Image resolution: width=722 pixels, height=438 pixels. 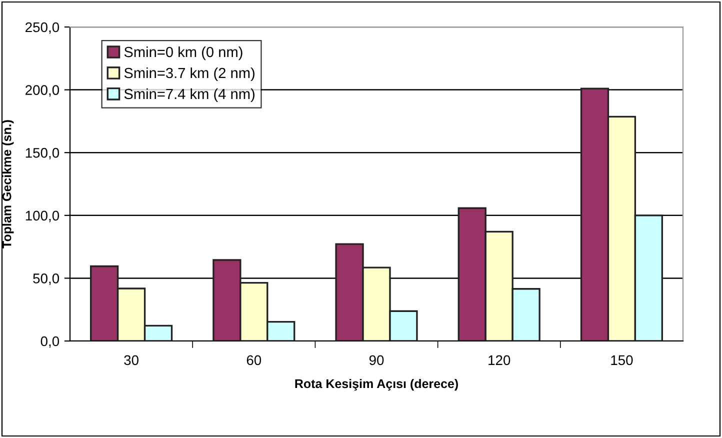 What do you see at coordinates (376, 360) in the screenshot?
I see `x-tick-label: 90` at bounding box center [376, 360].